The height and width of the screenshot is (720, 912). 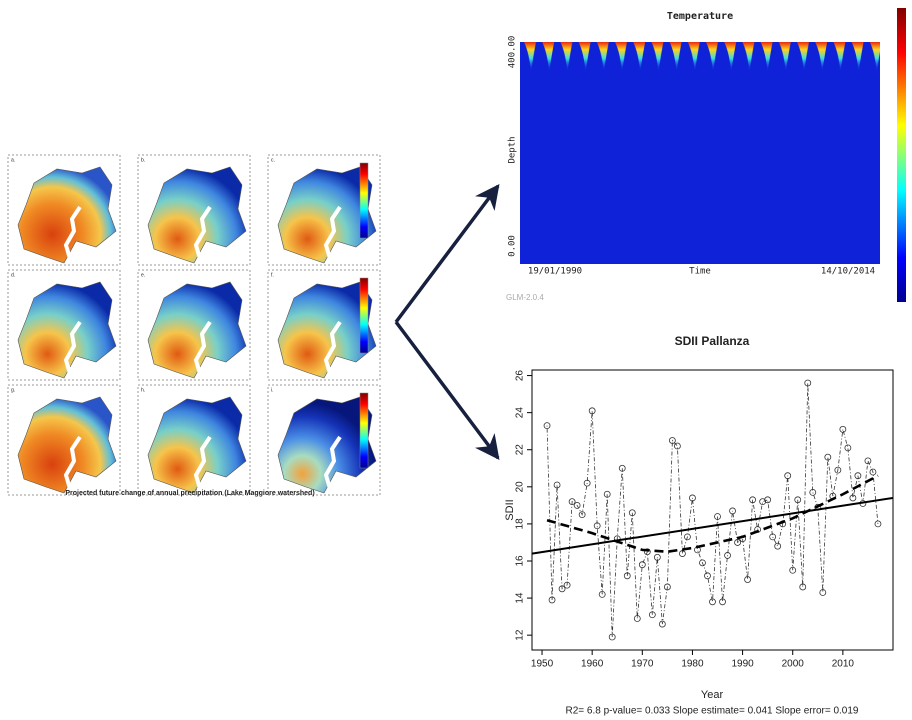 What do you see at coordinates (513, 52) in the screenshot?
I see `y-range-label: 400.00` at bounding box center [513, 52].